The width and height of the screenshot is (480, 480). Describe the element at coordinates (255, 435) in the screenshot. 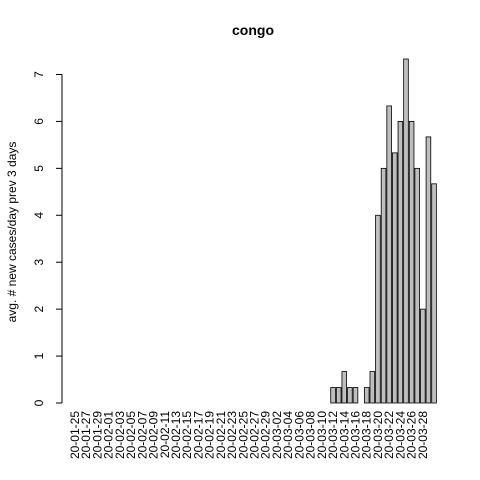

I see `x-tick-label: 20-02-27` at that location.